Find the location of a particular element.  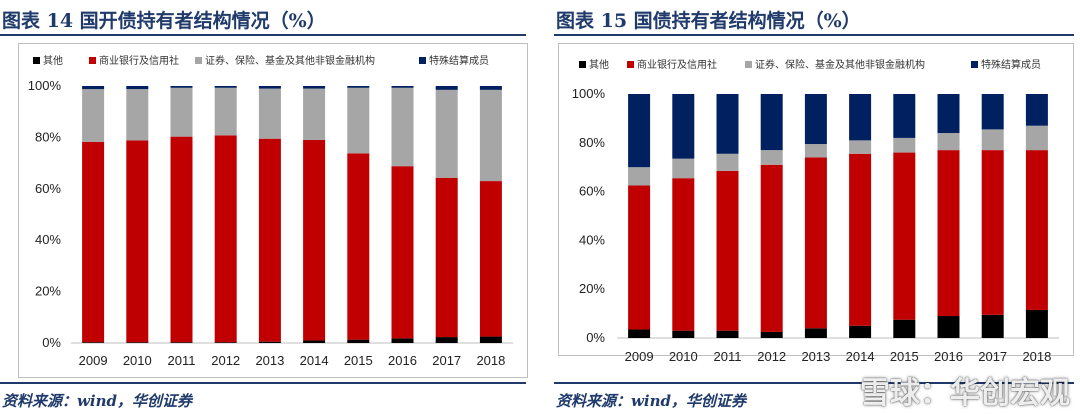

watermark: 雪球：华创宏观 is located at coordinates (965, 393).